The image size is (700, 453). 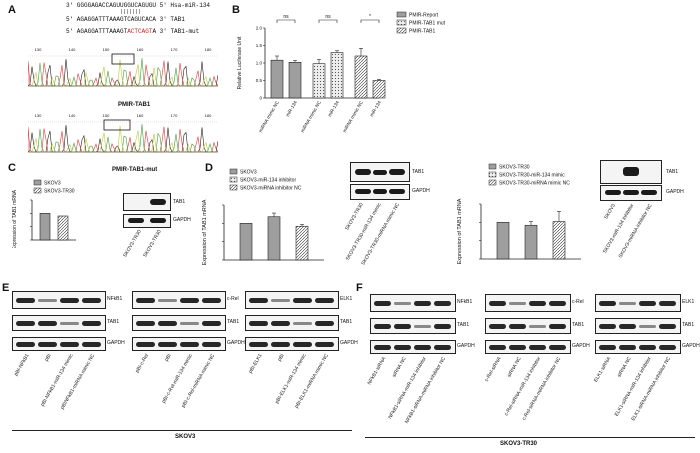 I want to click on blot-blotsF-0-gapdh, so click(x=413, y=347).